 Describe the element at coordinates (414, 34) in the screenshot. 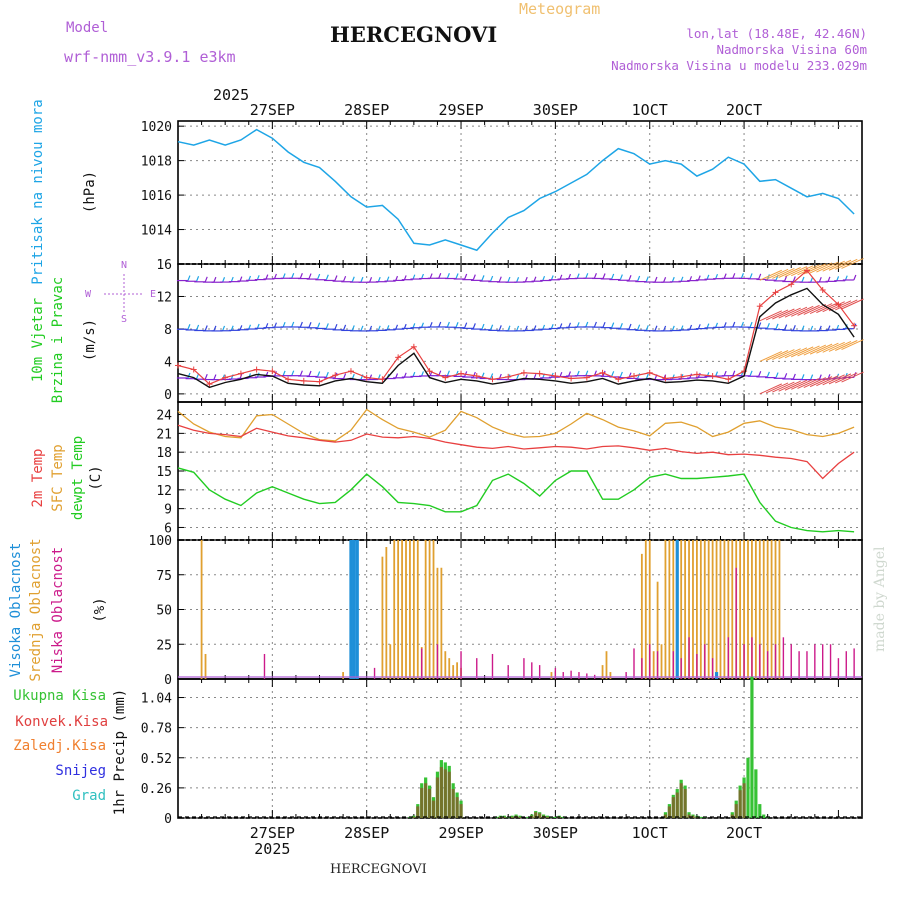

I see `page-title: HERCEGNOVI` at that location.